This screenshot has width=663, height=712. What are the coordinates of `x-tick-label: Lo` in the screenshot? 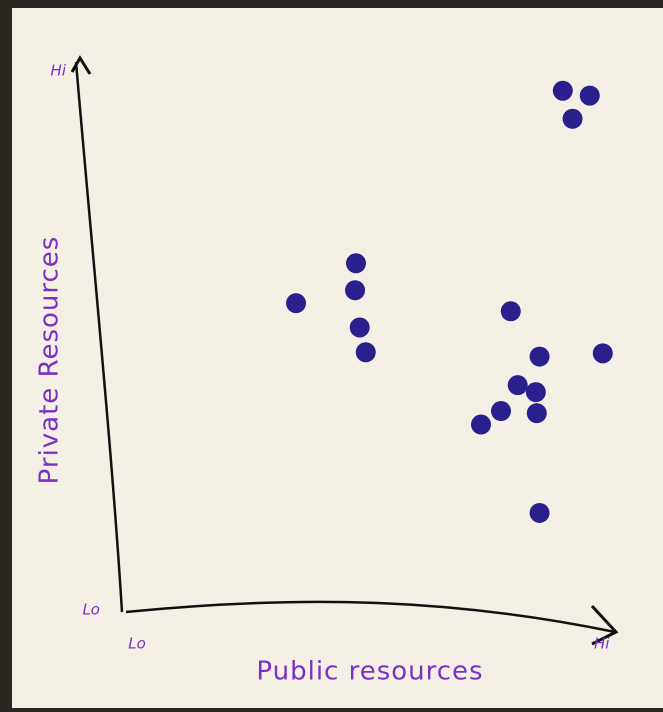 It's located at (137, 644).